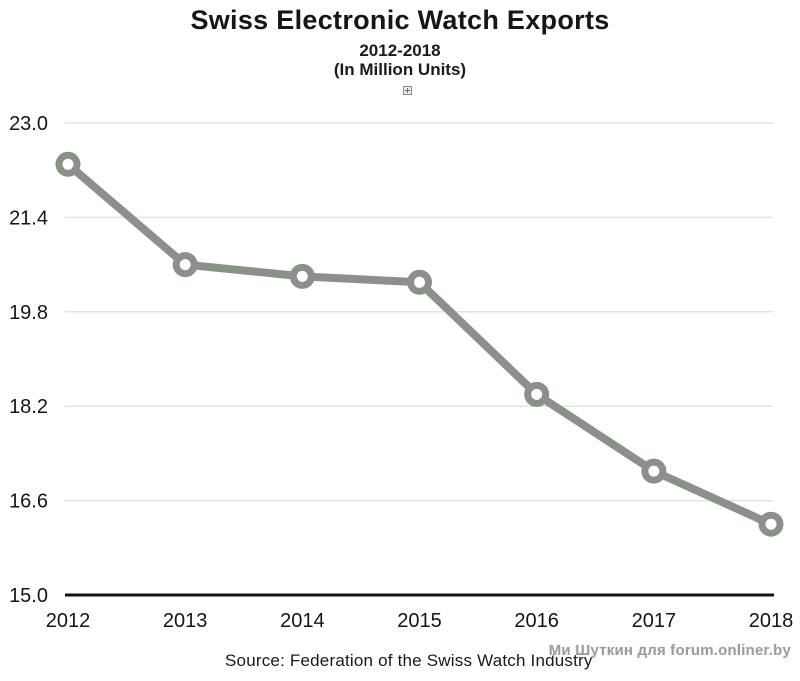 The width and height of the screenshot is (800, 681). Describe the element at coordinates (400, 69) in the screenshot. I see `chart-subtitle-units: (In Million Units)` at that location.